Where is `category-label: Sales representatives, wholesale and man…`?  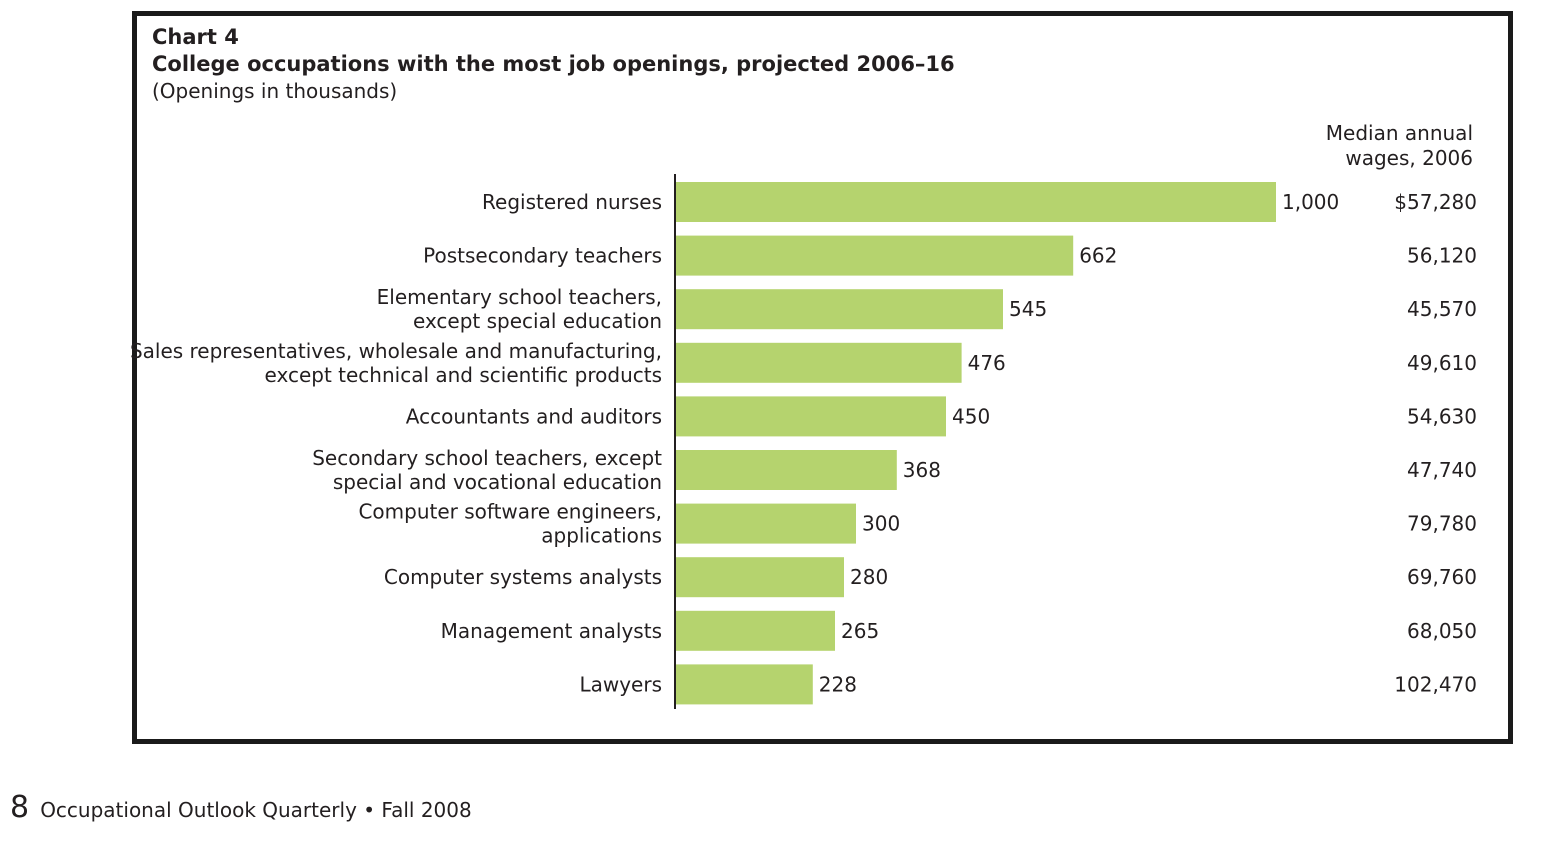
category-label: Sales representatives, wholesale and man… is located at coordinates (396, 351).